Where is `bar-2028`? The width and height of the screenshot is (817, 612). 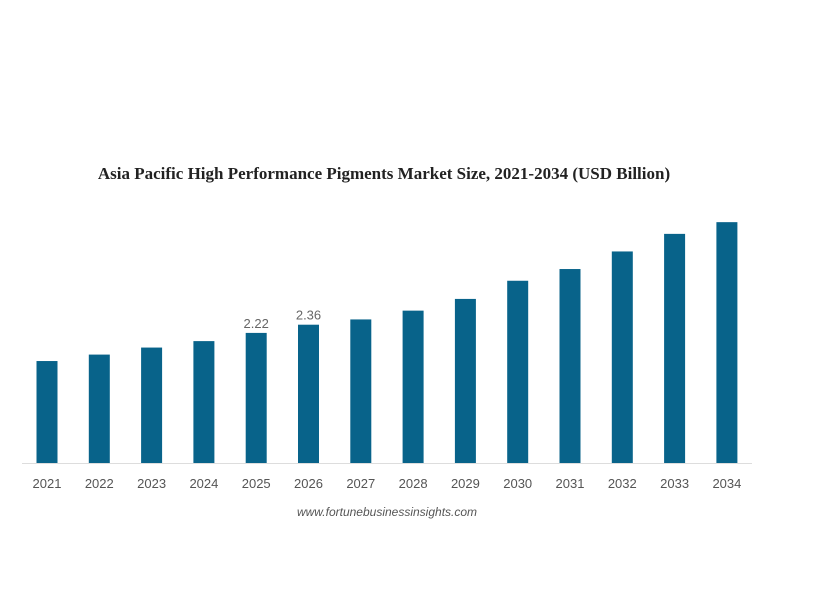
bar-2028 is located at coordinates (413, 386).